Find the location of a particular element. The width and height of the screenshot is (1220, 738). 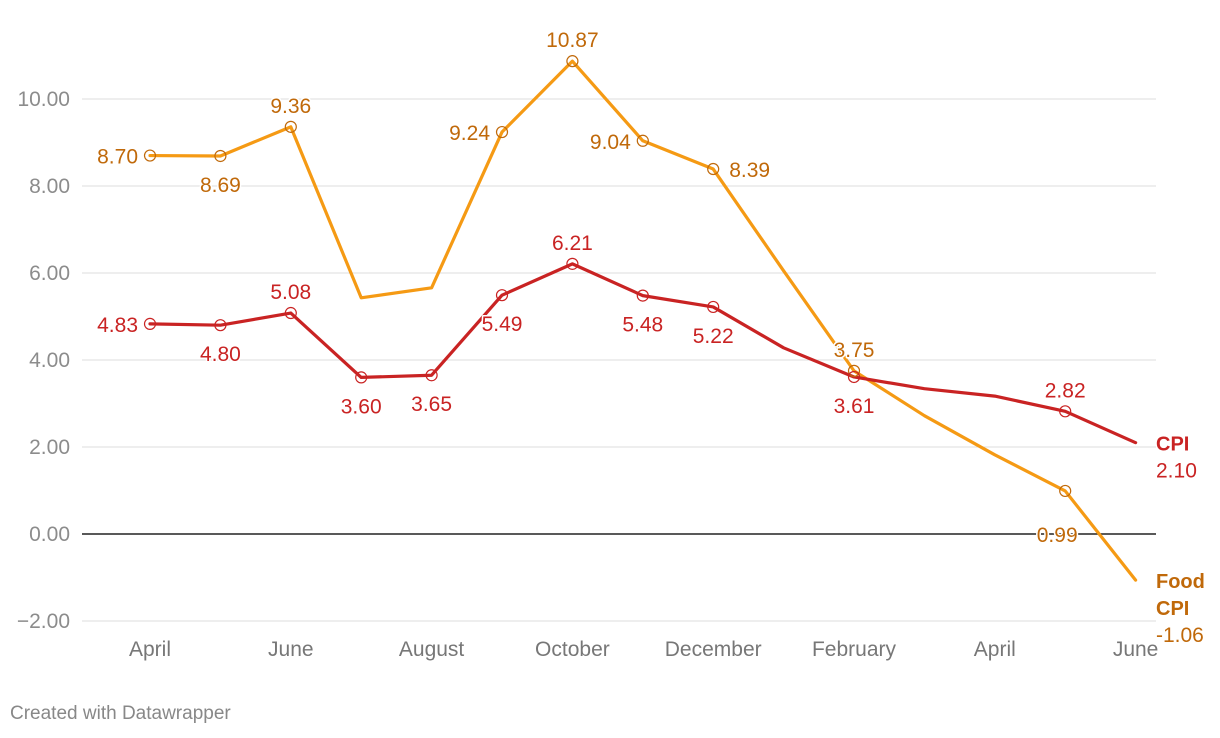

x-tick-label: August is located at coordinates (432, 649).